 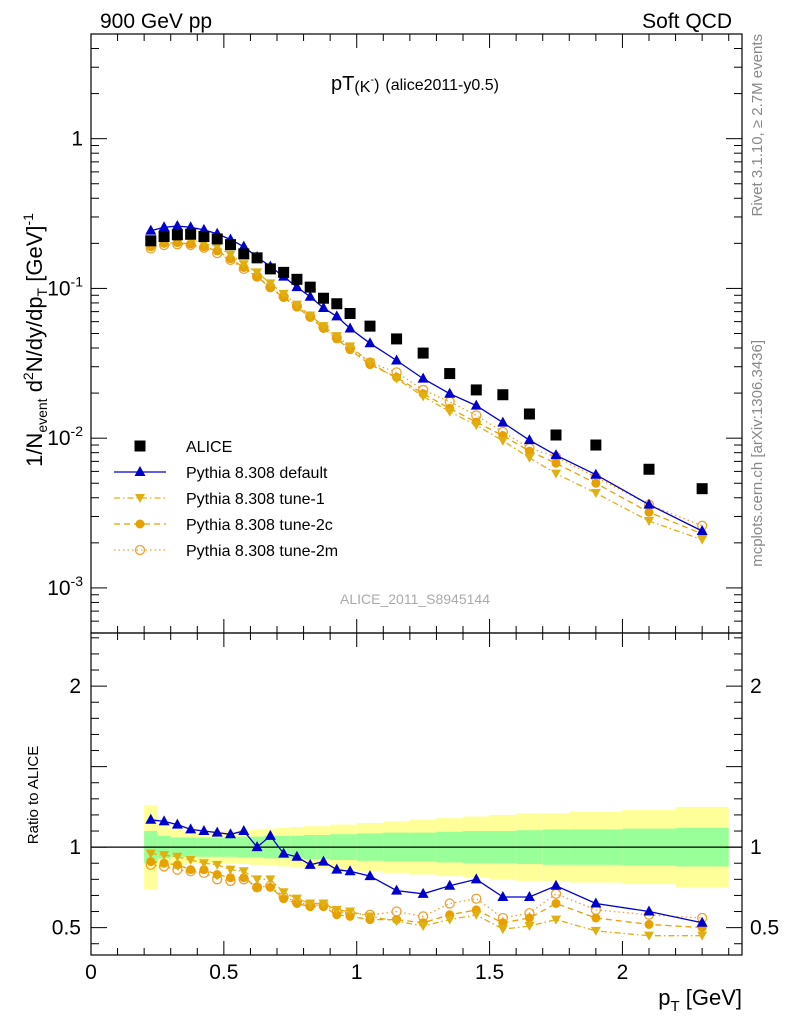 What do you see at coordinates (65, 286) in the screenshot?
I see `y-tick-label: 10⁻¹` at bounding box center [65, 286].